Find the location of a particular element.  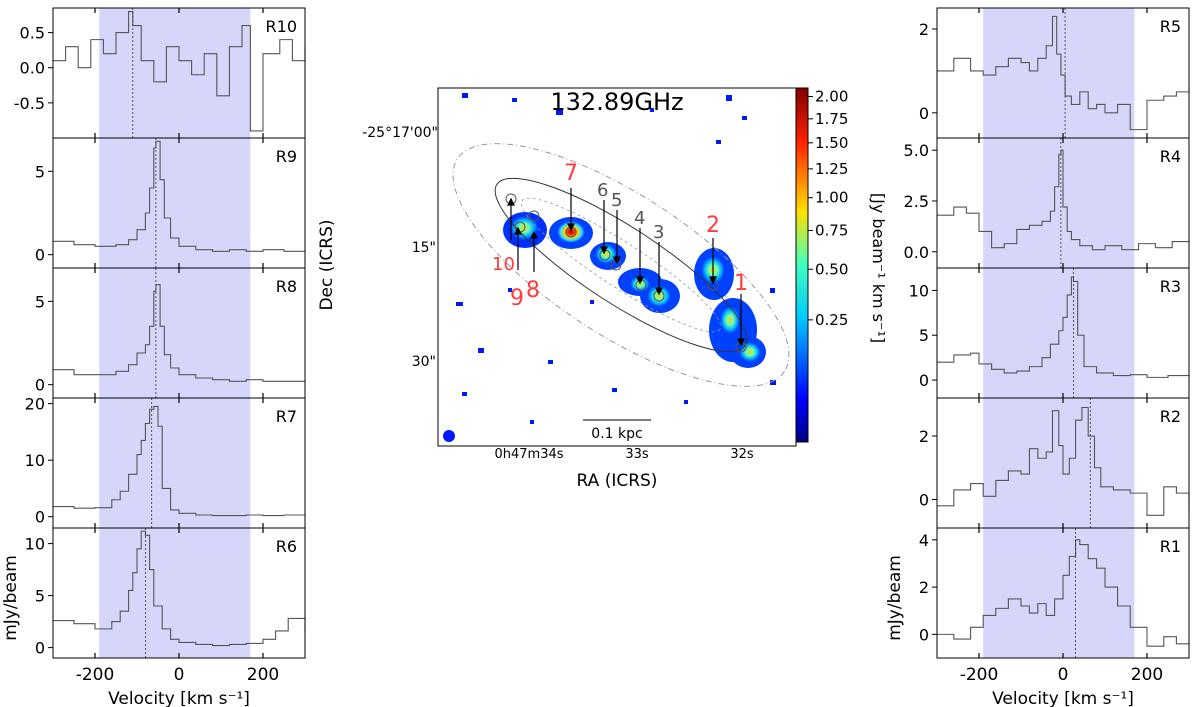

colorbar is located at coordinates (802, 265).